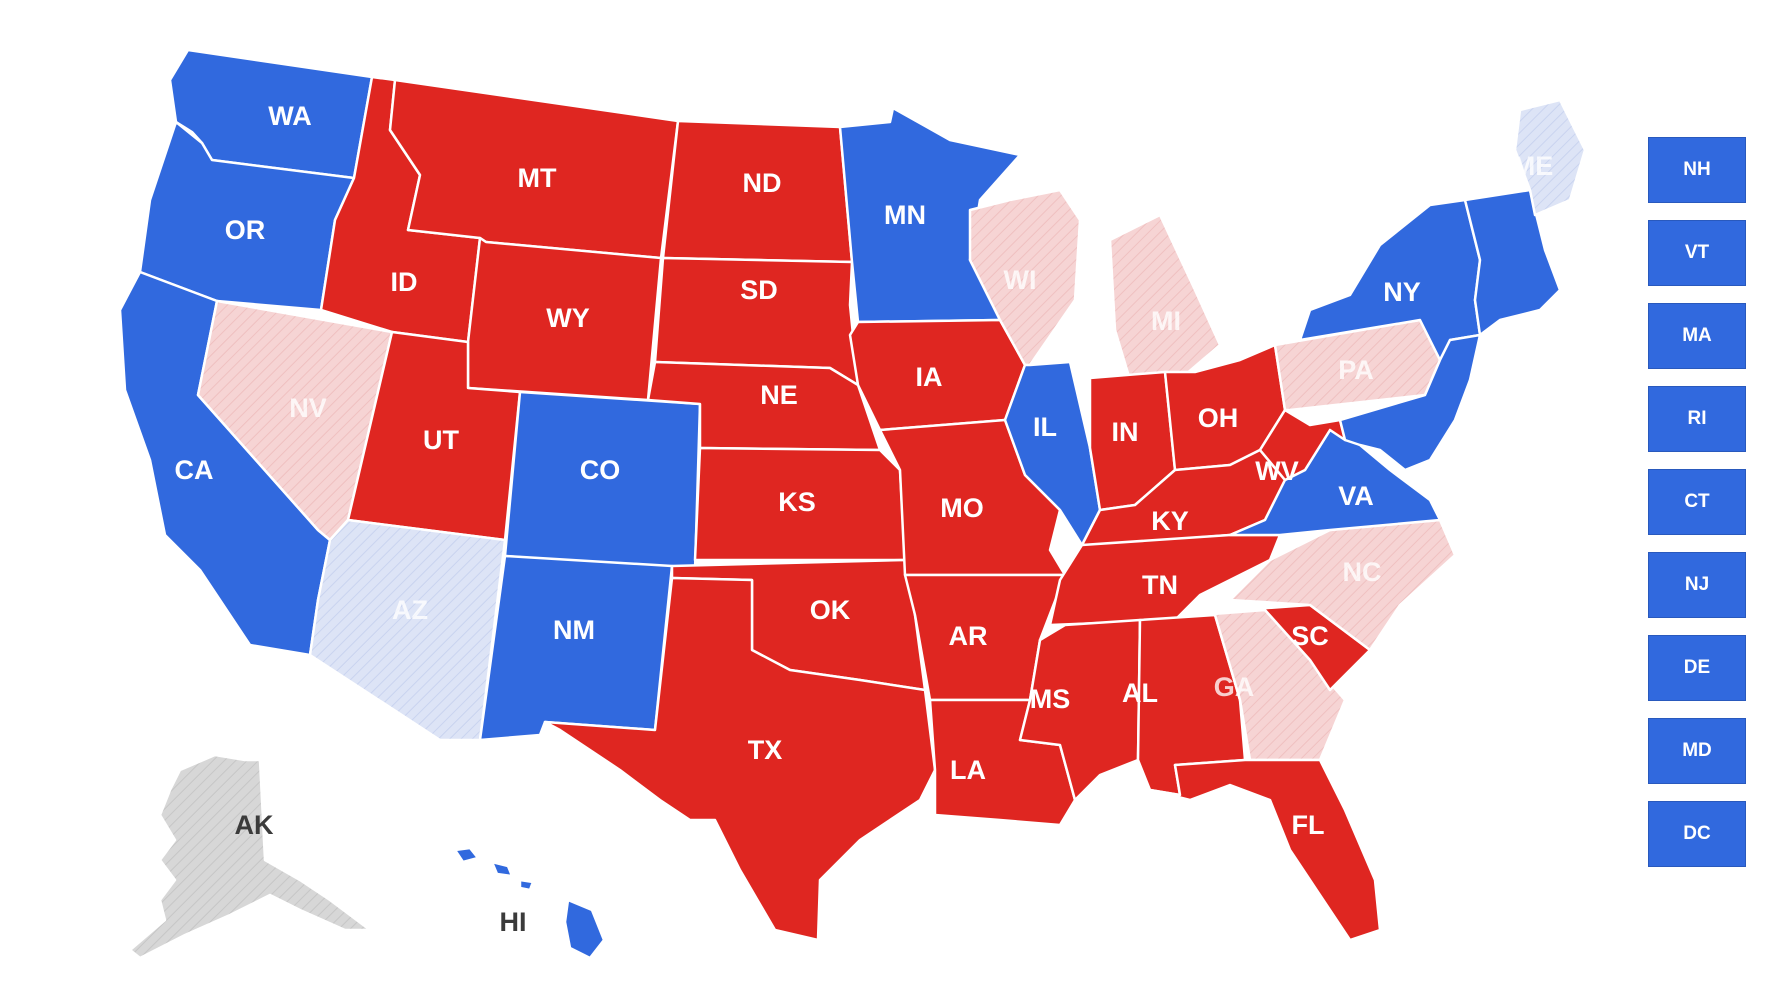 The height and width of the screenshot is (999, 1778). I want to click on state-mn, so click(930, 215).